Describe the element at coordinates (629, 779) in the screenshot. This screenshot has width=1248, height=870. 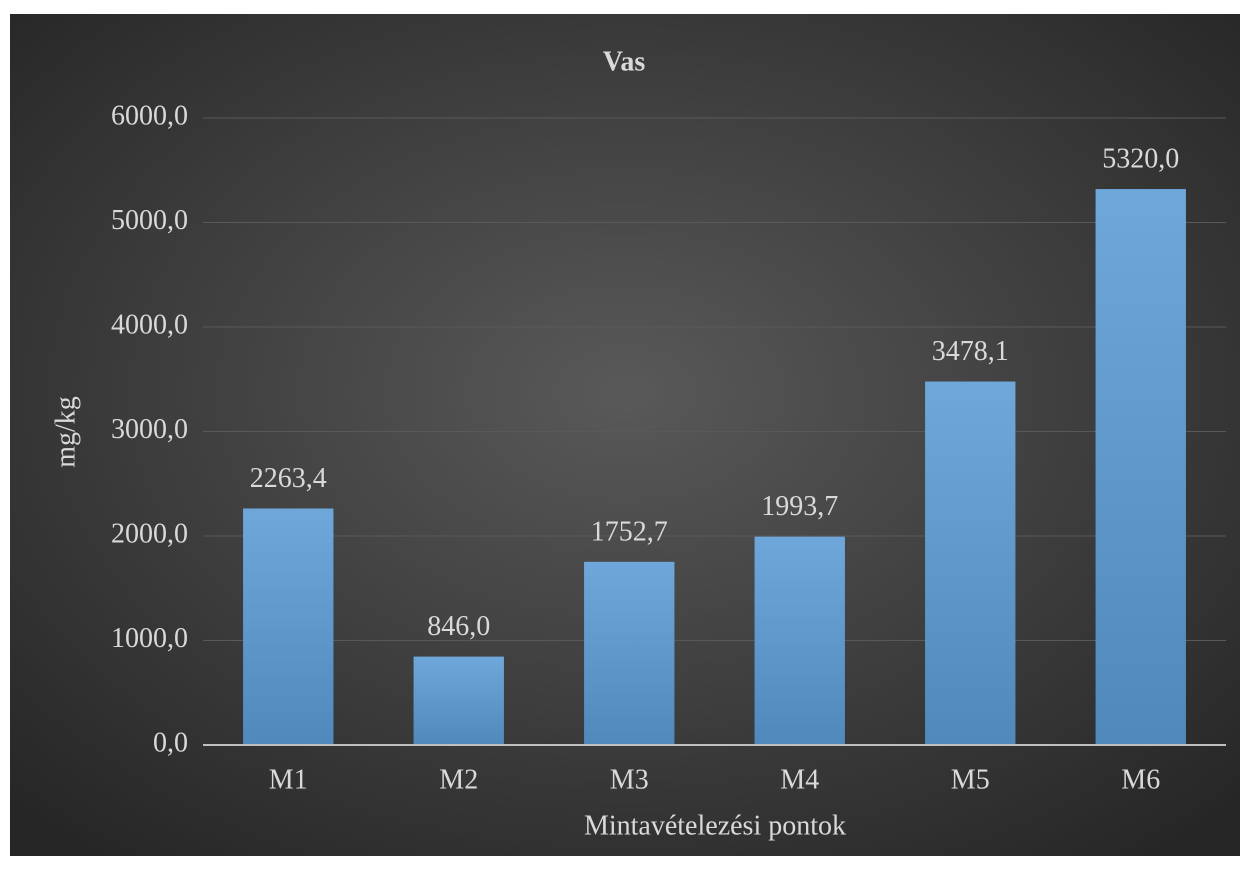
I see `x-tick-label: M3` at that location.